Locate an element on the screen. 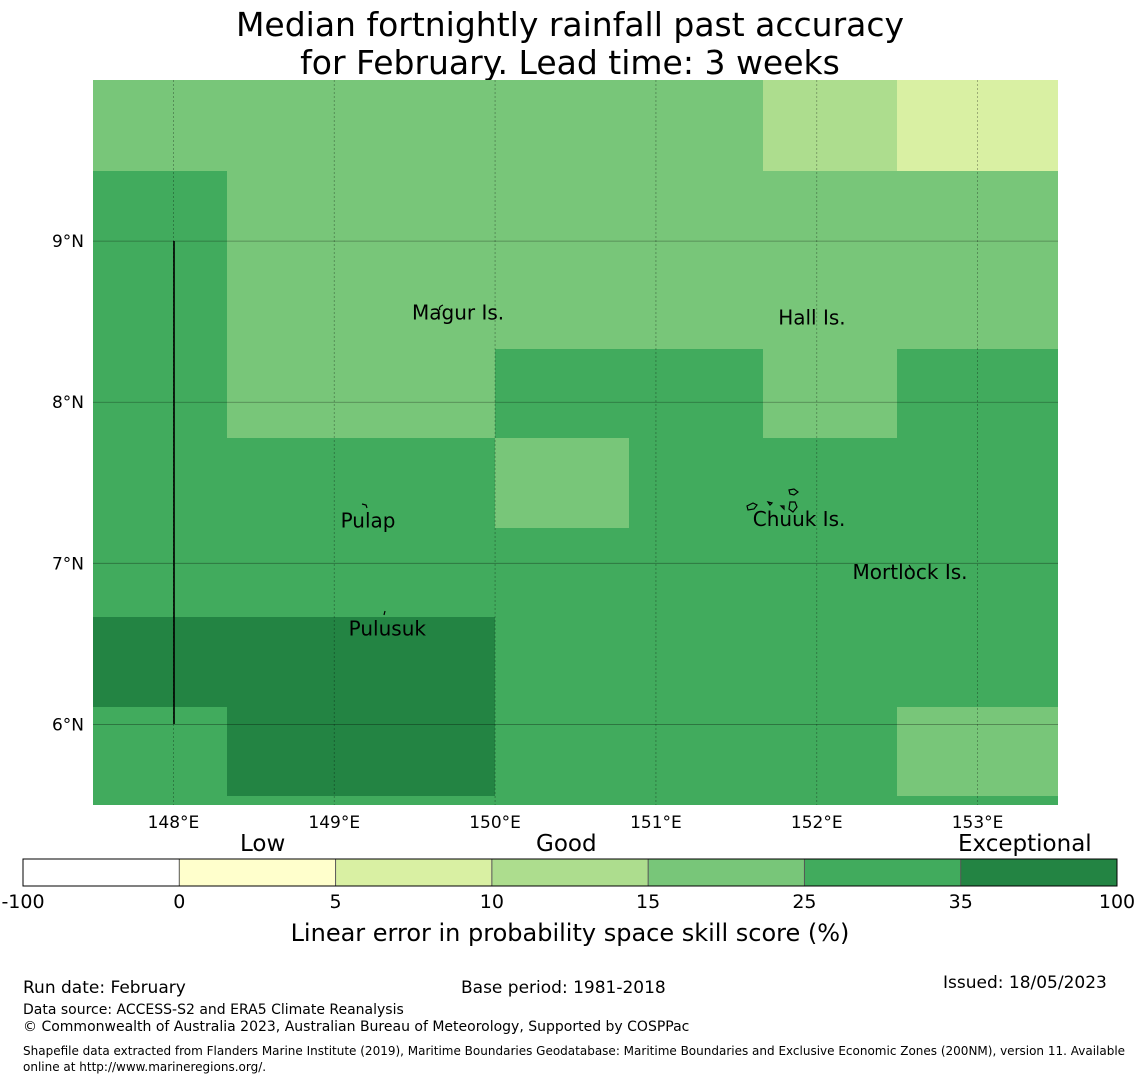 The image size is (1140, 1080). lon-tick-label: 150°E is located at coordinates (495, 823).